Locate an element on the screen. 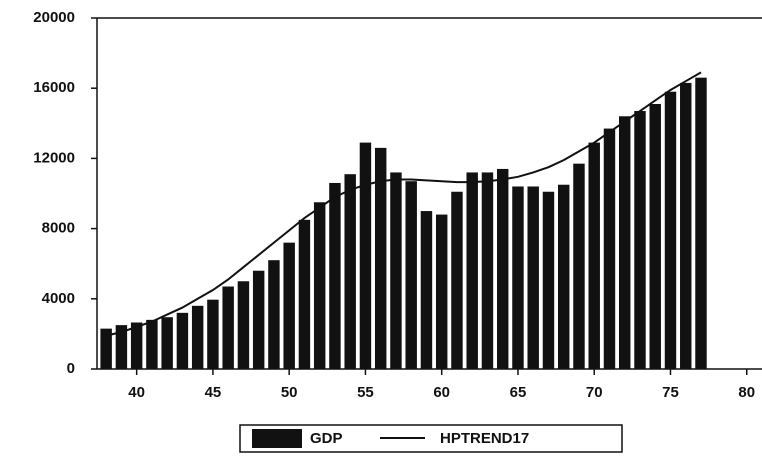  y-tick-label: 0 is located at coordinates (71, 368).